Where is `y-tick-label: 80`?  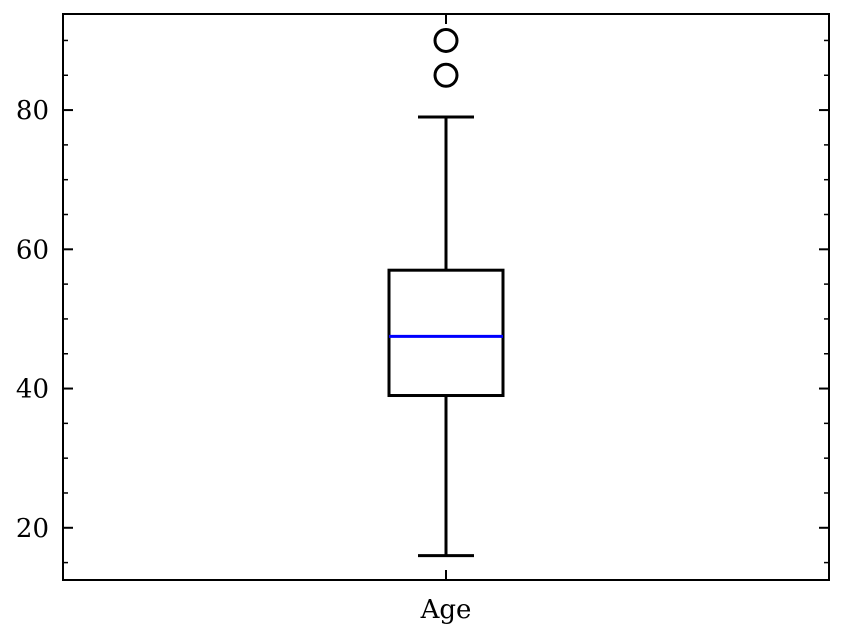
y-tick-label: 80 is located at coordinates (32, 111).